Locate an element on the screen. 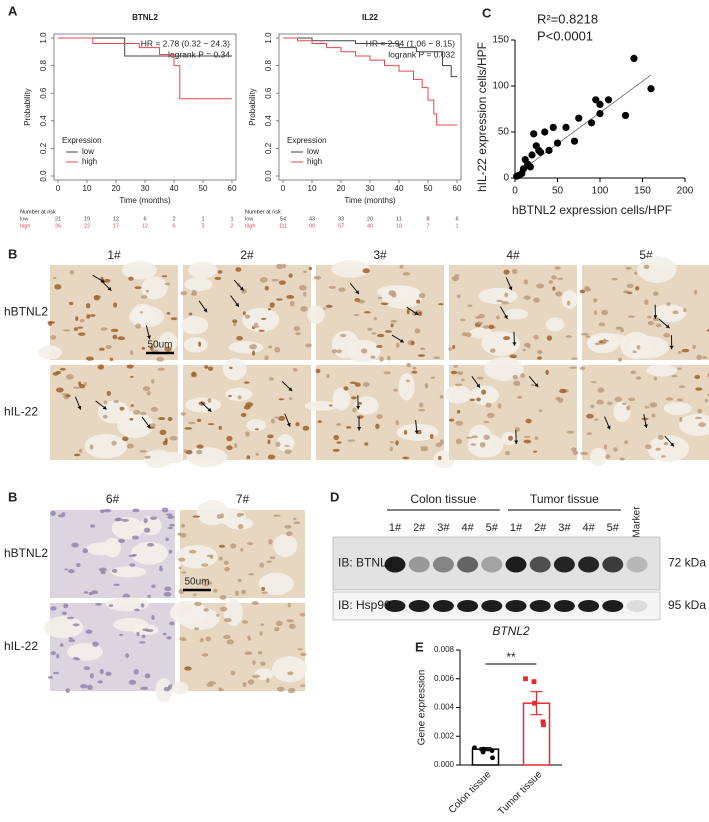 Image resolution: width=709 pixels, height=822 pixels. x-tick-label: 200 is located at coordinates (685, 191).